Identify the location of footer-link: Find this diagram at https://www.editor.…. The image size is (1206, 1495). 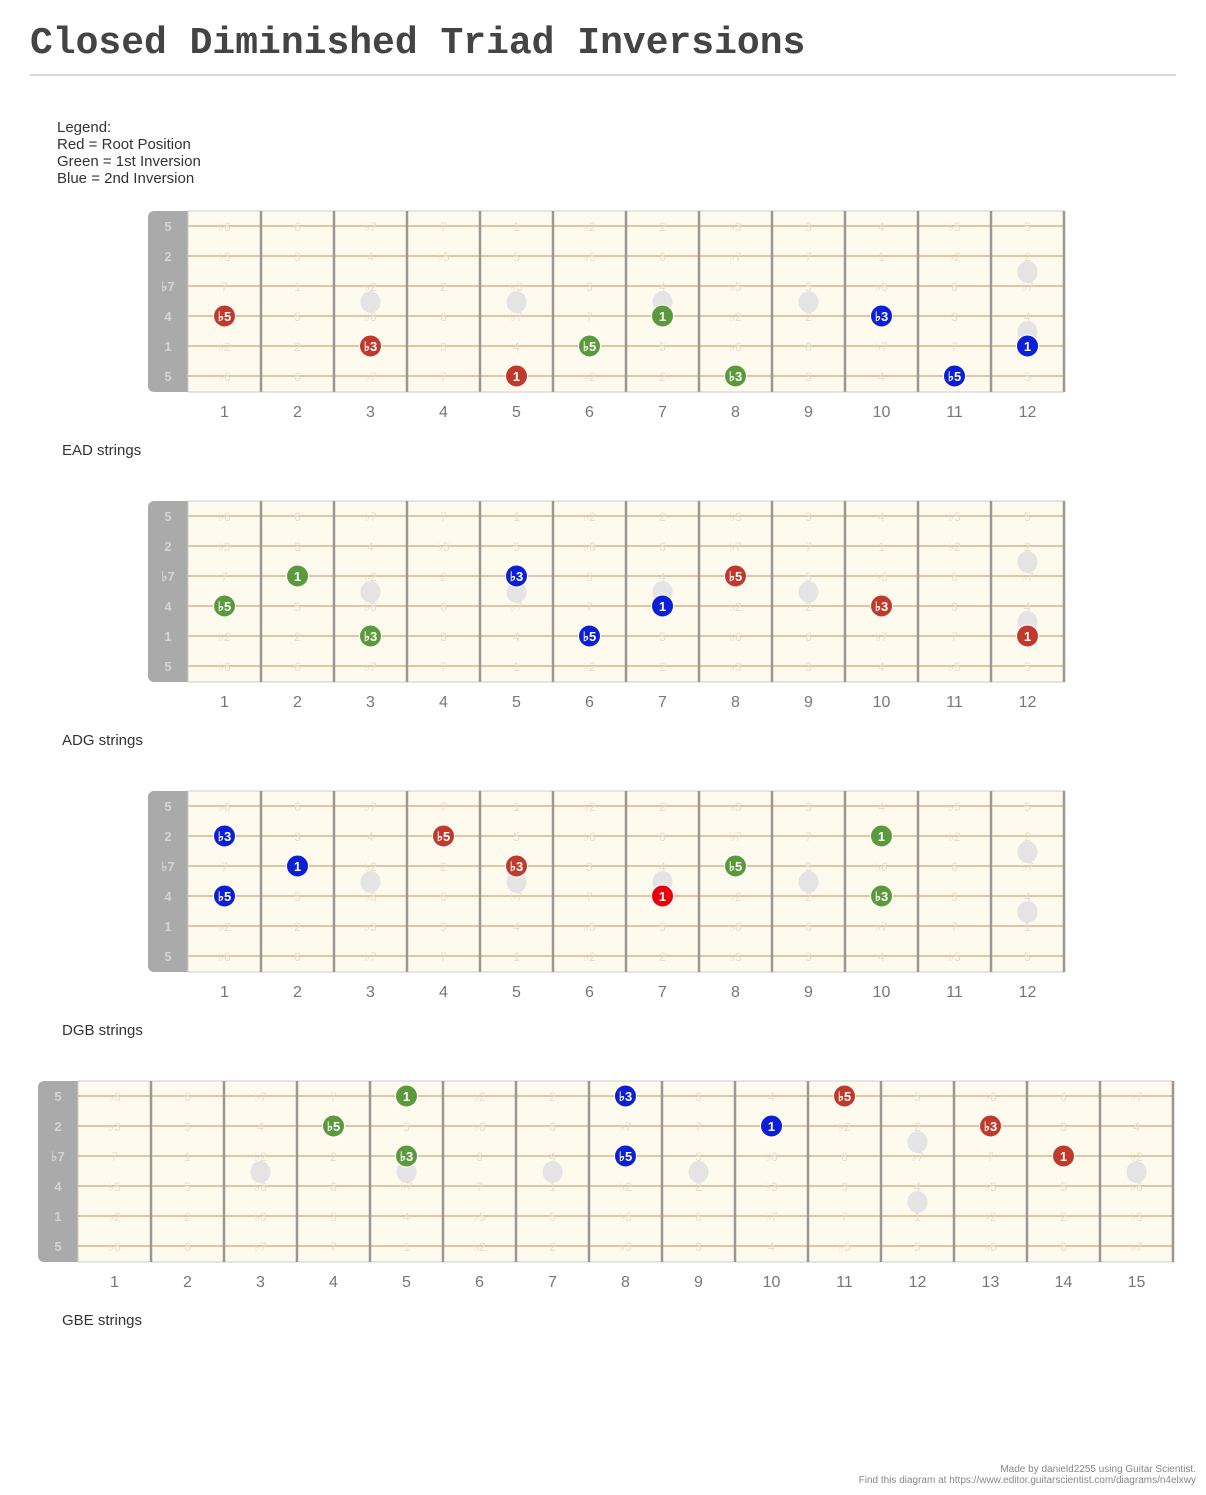
(1027, 1480).